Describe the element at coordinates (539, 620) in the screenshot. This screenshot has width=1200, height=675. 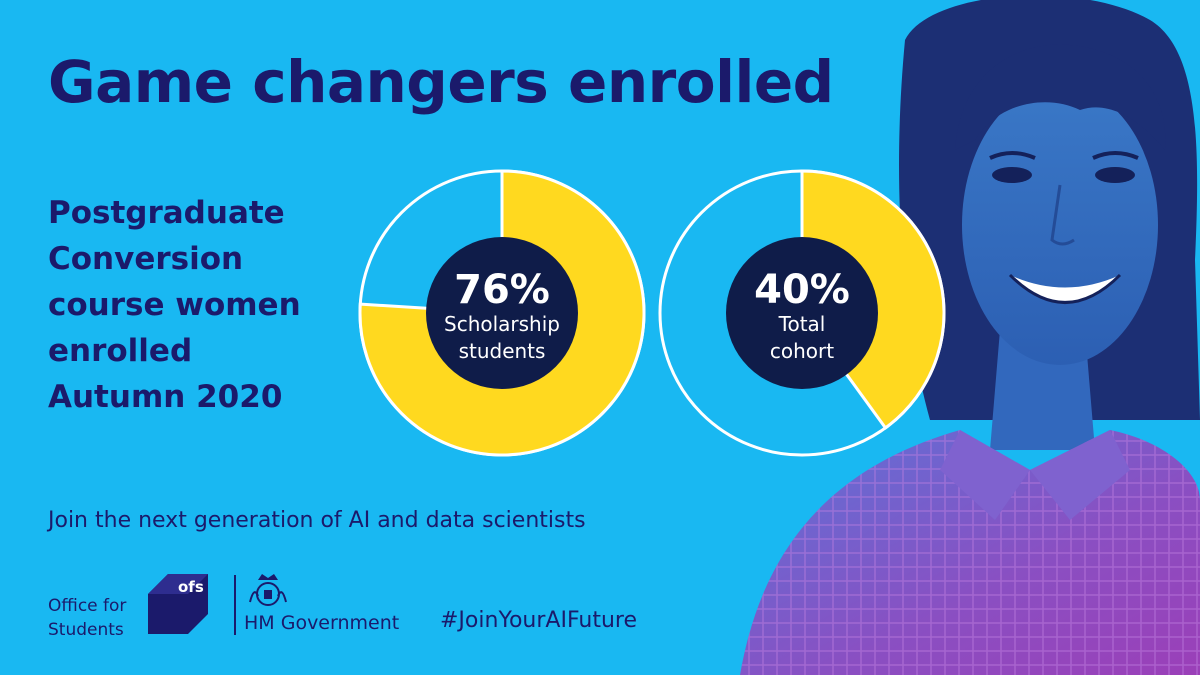
I see `hashtag: #JoinYourAIFuture` at that location.